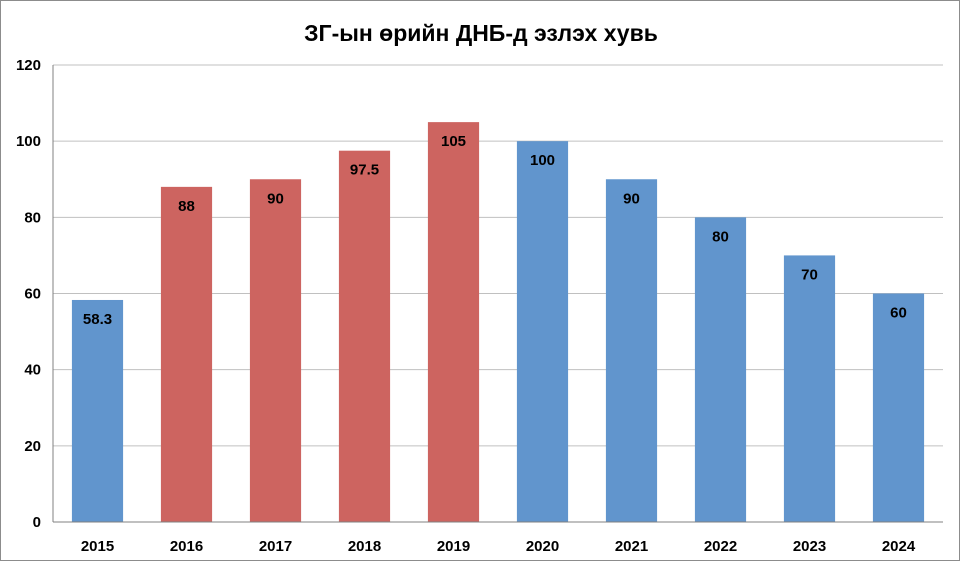 The width and height of the screenshot is (960, 562). I want to click on data-label-2018: 97.5, so click(364, 170).